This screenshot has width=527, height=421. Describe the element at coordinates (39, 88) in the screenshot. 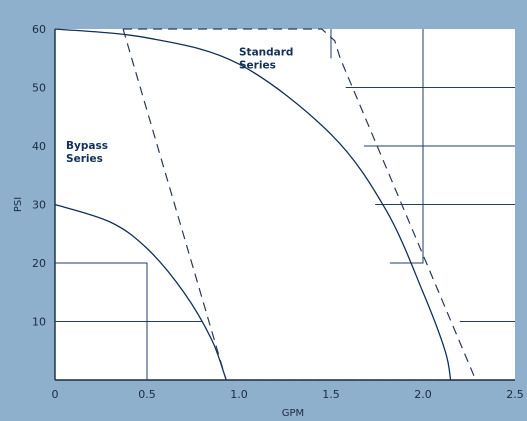

I see `y-tick-label-4: 50` at that location.